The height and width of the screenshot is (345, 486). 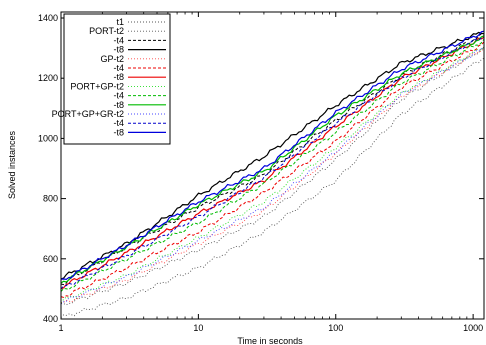 What do you see at coordinates (270, 340) in the screenshot?
I see `x-axis-label: Time in seconds` at bounding box center [270, 340].